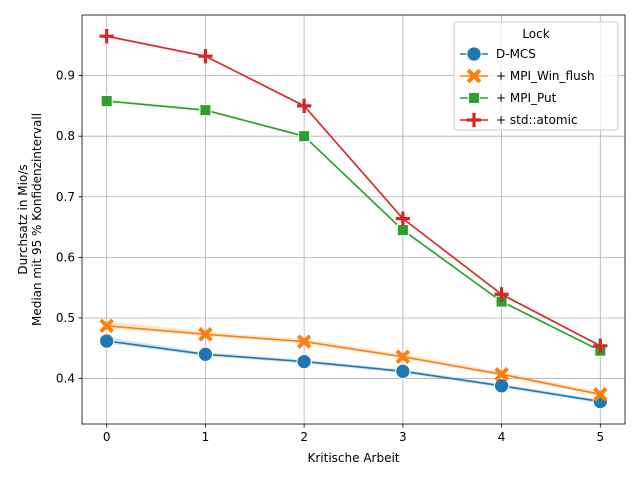  What do you see at coordinates (304, 437) in the screenshot?
I see `x-tick-label: 2` at bounding box center [304, 437].